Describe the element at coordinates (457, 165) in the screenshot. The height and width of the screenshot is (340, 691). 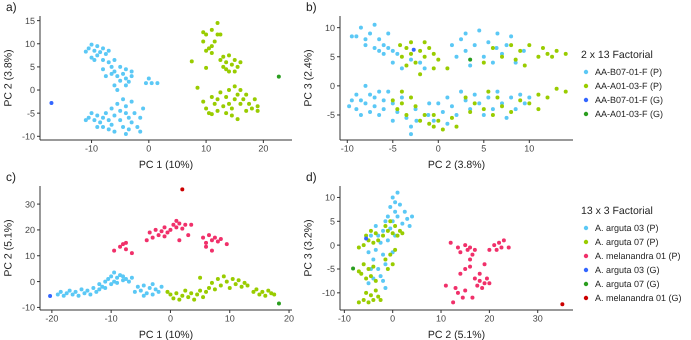
I see `x-axis-title: PC 2 (3.8%)` at that location.